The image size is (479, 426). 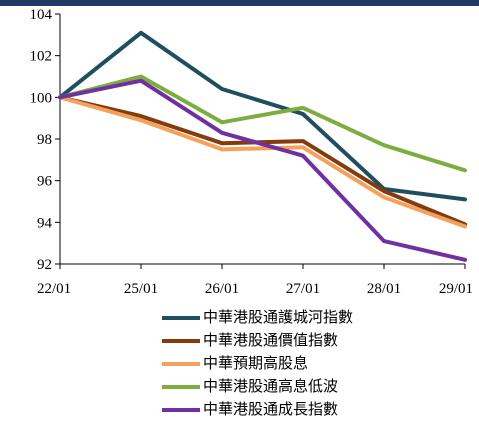 I want to click on y-tick-labels: 92 94 96 98 100 102 104, so click(x=41, y=140).